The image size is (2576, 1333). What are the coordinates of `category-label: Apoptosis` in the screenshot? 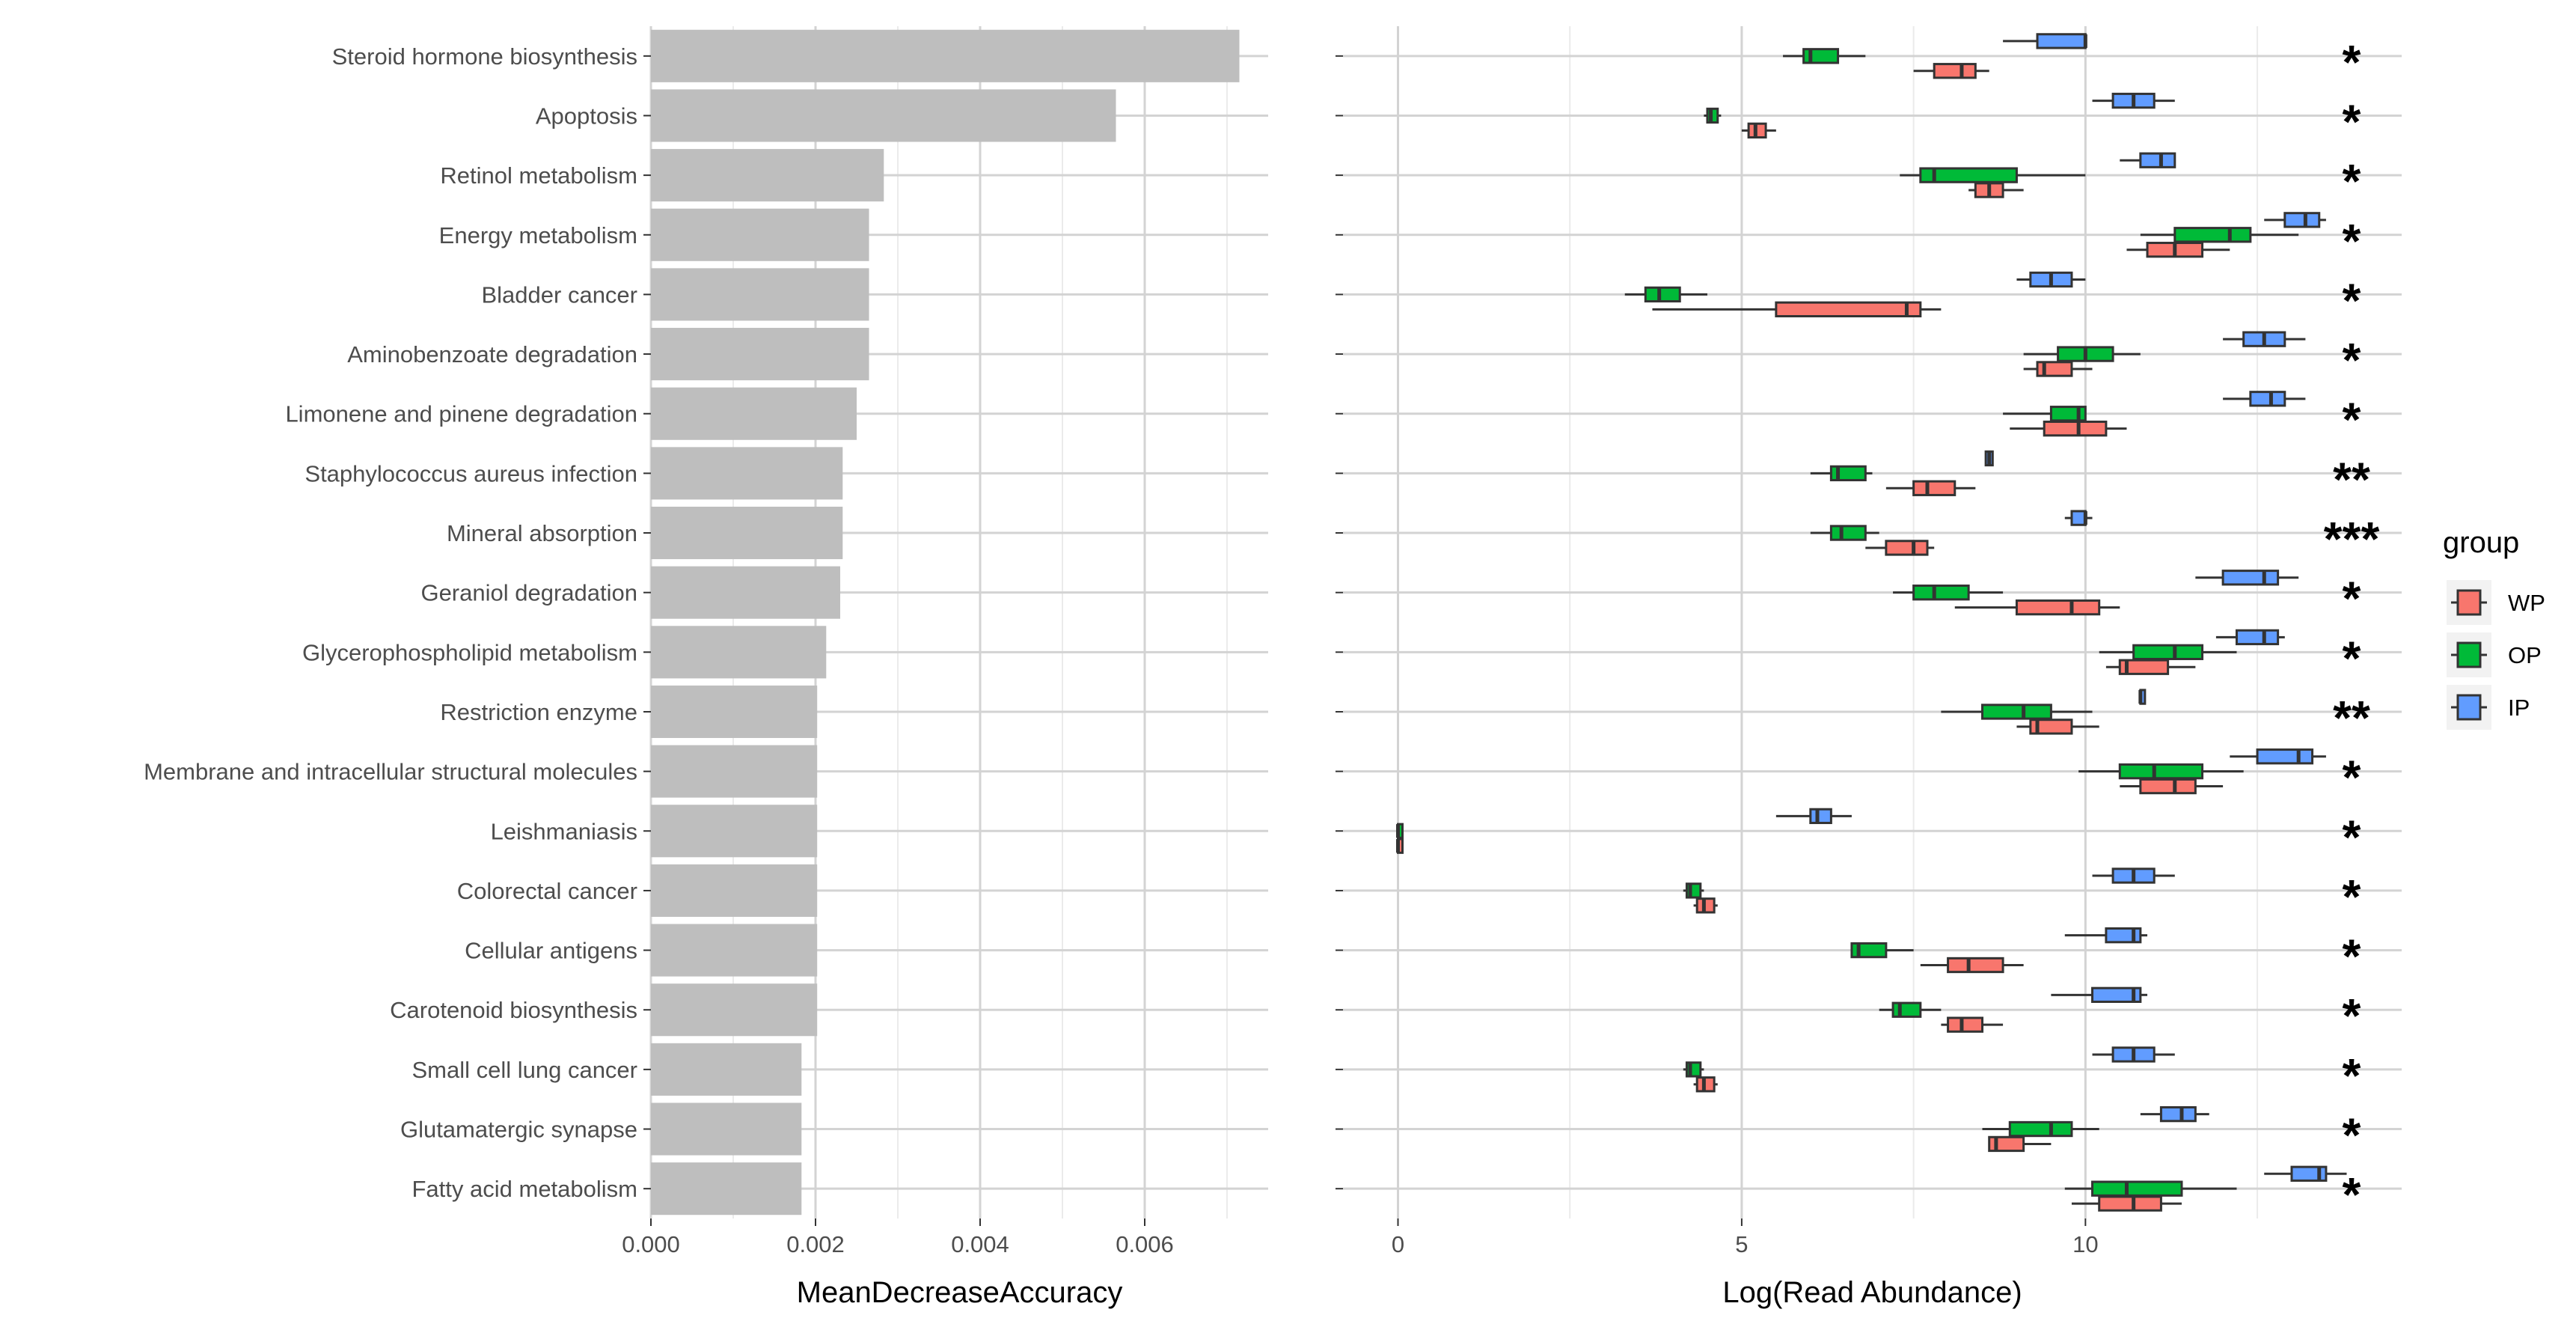 It's located at (586, 116).